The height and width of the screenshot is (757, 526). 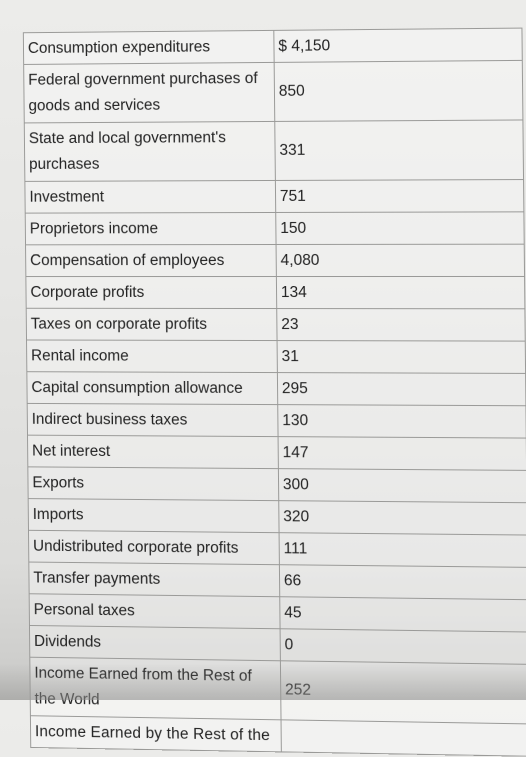 I want to click on row-value: 331, so click(x=399, y=150).